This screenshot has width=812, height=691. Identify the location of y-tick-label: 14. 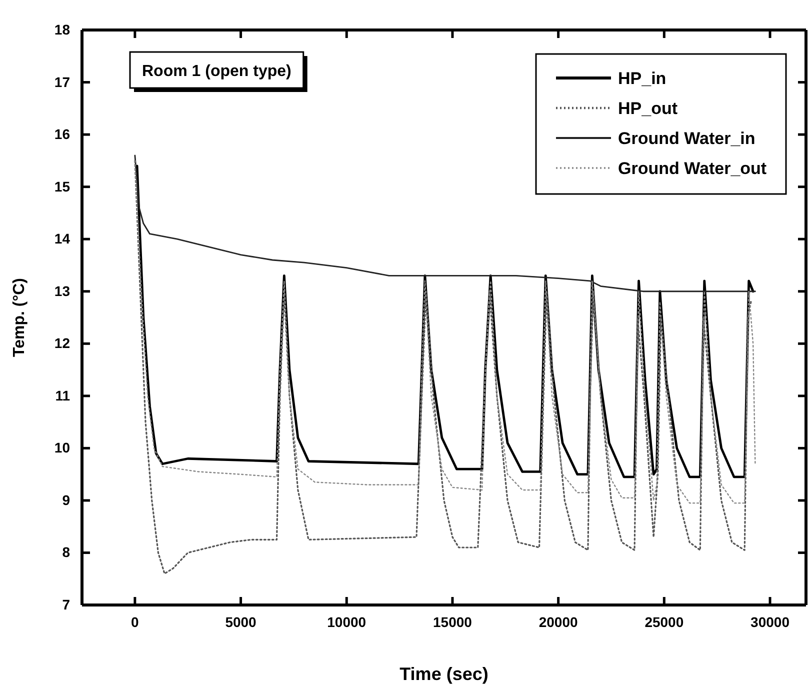
(62, 238).